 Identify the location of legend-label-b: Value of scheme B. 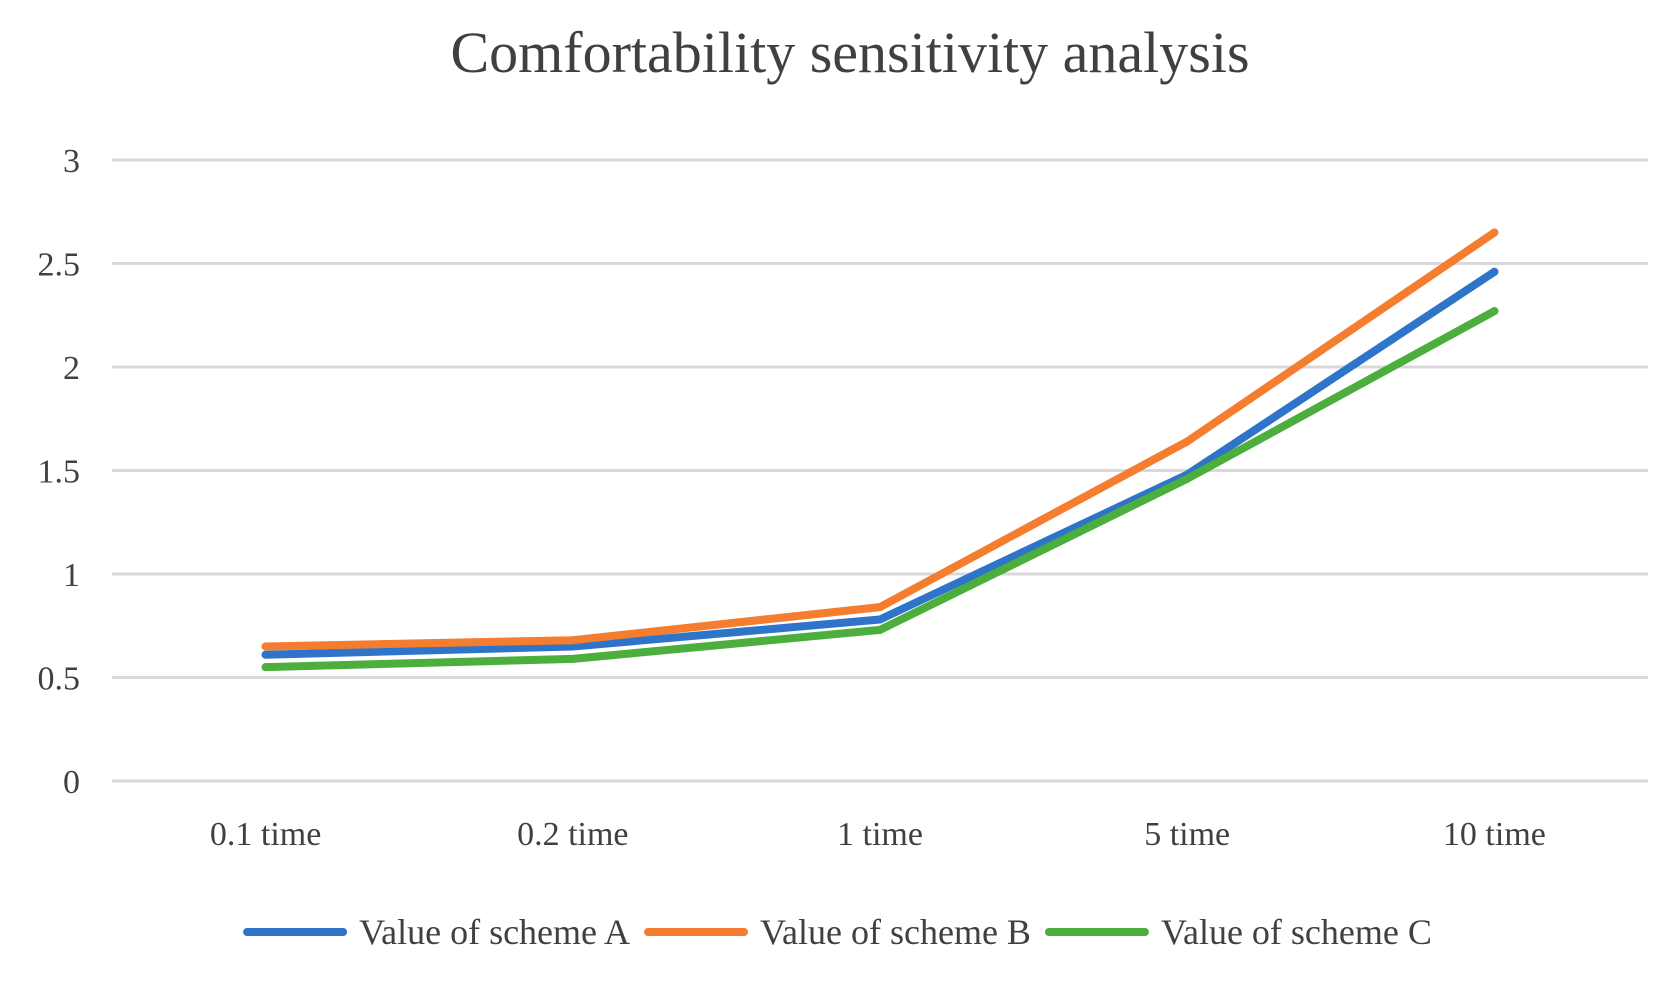
(895, 932).